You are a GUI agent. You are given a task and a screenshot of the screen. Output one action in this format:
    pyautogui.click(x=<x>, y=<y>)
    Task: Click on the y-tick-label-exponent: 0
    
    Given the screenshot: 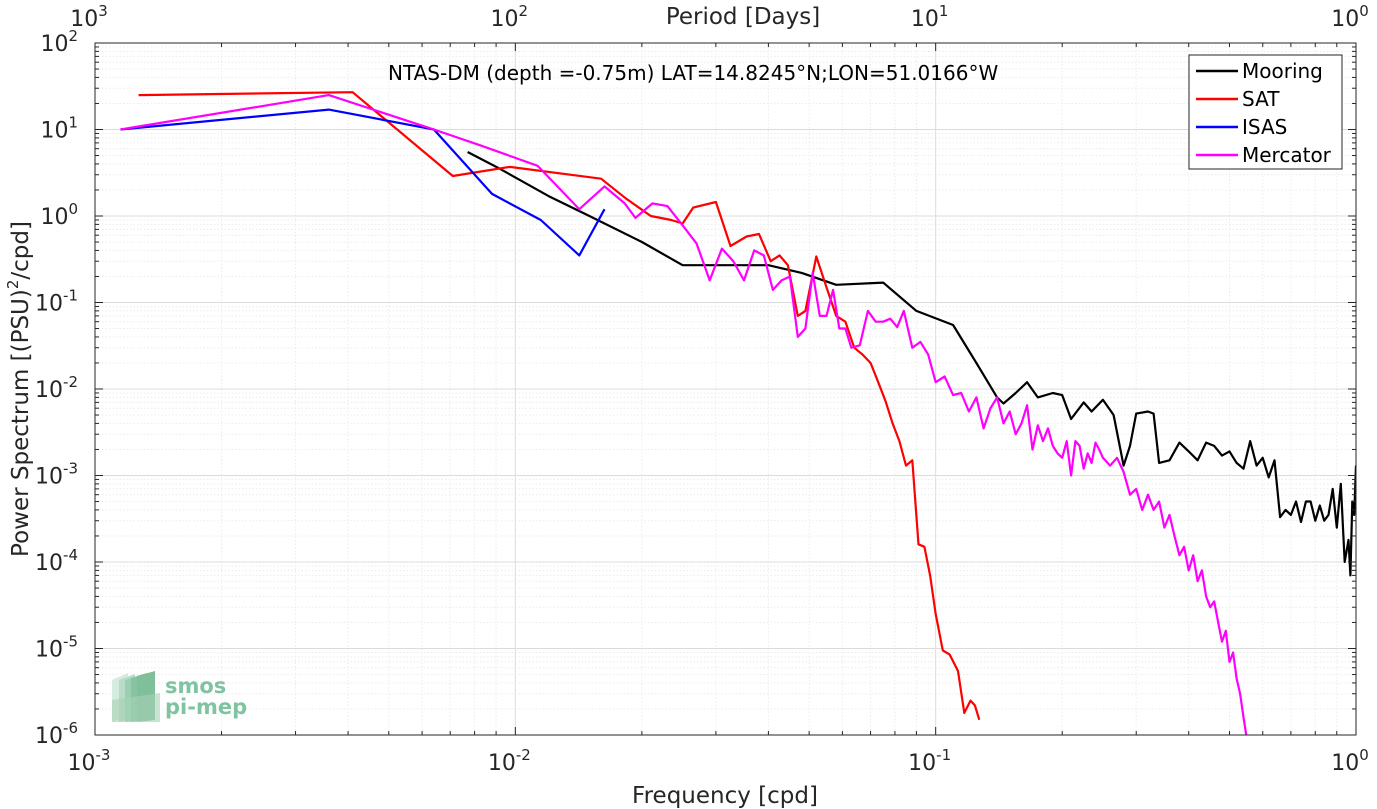 What is the action you would take?
    pyautogui.click(x=73, y=209)
    